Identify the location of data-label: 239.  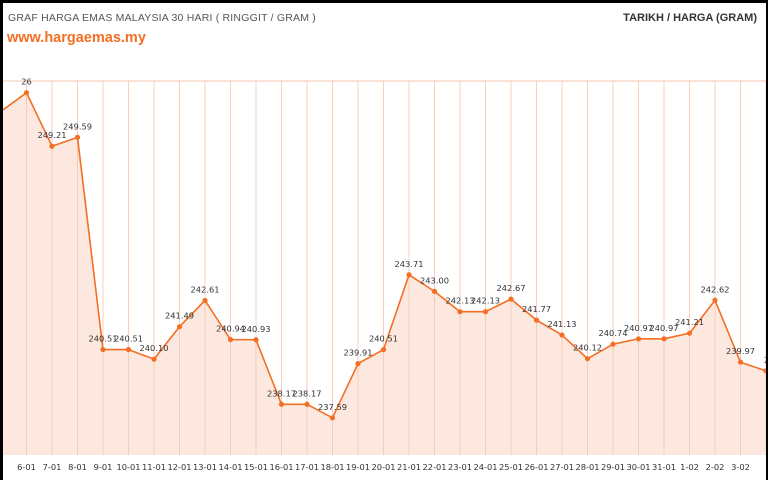
(765, 360).